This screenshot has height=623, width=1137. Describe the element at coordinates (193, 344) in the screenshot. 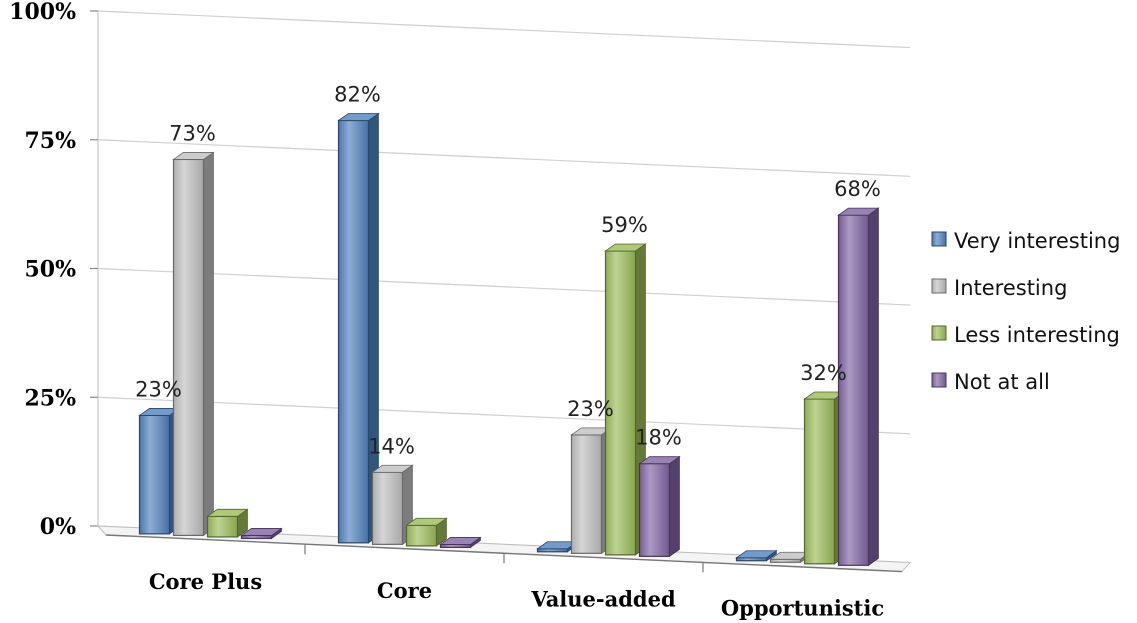

I see `bar-interesting-core-plus` at that location.